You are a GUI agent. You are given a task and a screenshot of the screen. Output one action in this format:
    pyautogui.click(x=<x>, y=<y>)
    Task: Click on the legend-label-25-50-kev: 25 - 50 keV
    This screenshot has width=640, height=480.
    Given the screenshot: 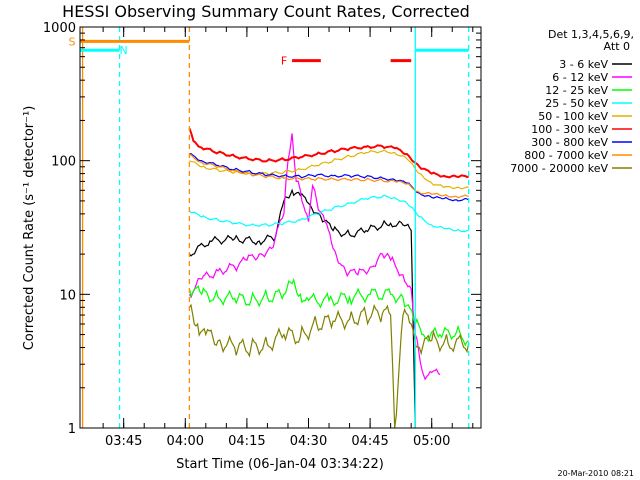 What is the action you would take?
    pyautogui.click(x=576, y=103)
    